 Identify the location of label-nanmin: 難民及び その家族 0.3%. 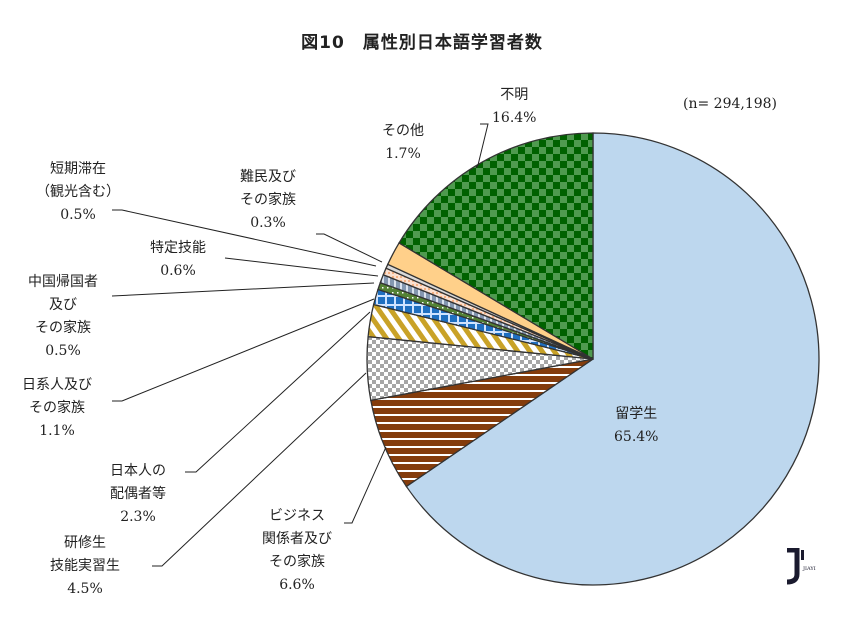
(268, 200).